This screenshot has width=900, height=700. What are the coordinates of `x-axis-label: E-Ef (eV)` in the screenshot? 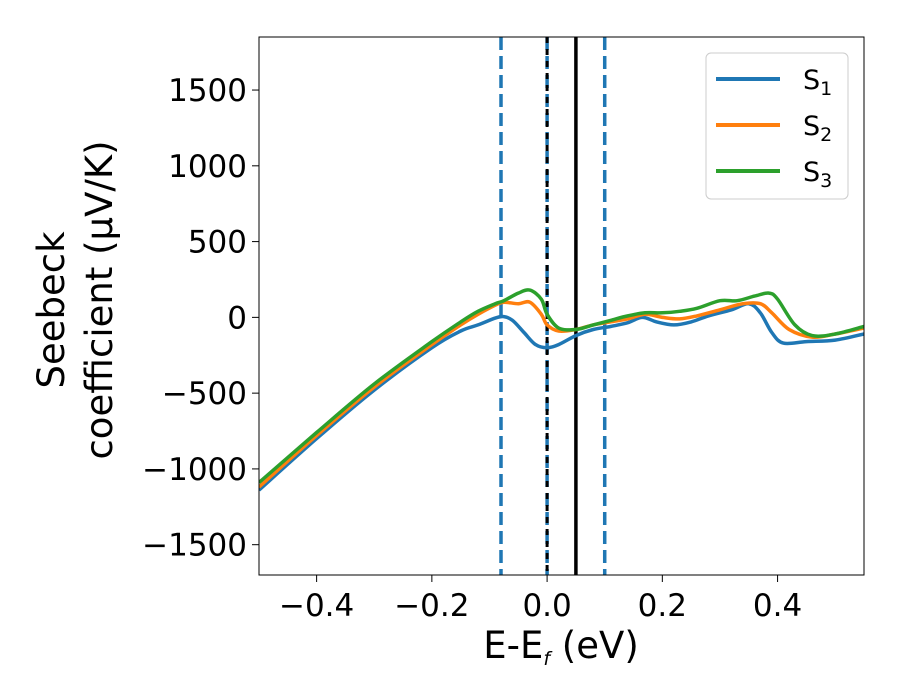 It's located at (561, 647).